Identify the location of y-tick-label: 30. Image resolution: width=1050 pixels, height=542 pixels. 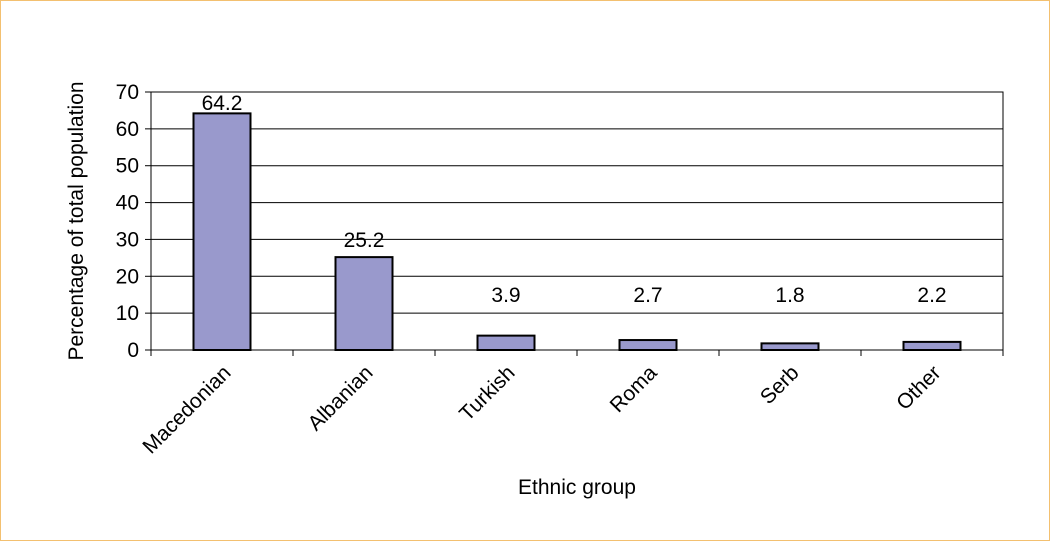
(127, 239).